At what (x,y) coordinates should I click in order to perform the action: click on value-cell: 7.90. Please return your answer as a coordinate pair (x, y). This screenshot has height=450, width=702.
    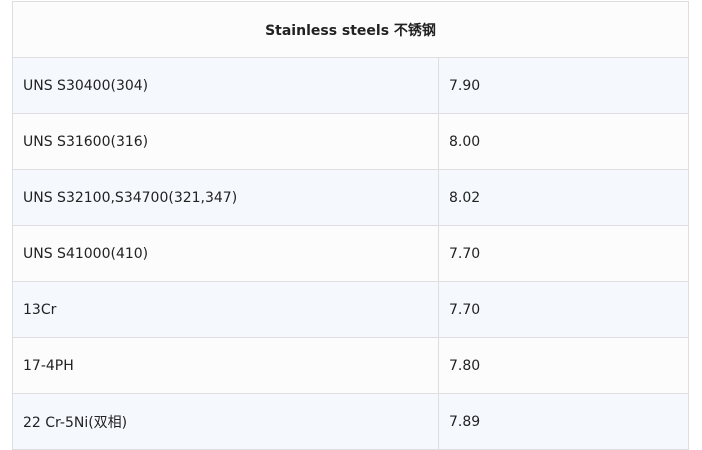
    Looking at the image, I should click on (563, 85).